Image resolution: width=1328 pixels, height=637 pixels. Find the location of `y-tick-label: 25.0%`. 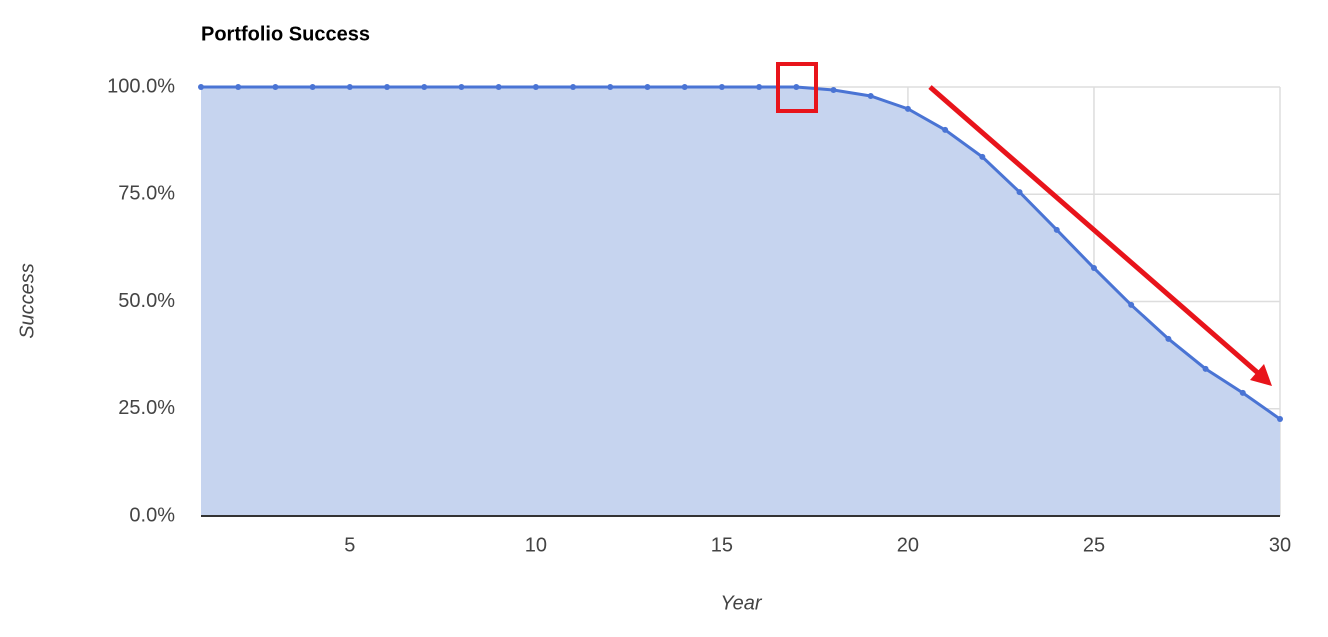

y-tick-label: 25.0% is located at coordinates (146, 408).